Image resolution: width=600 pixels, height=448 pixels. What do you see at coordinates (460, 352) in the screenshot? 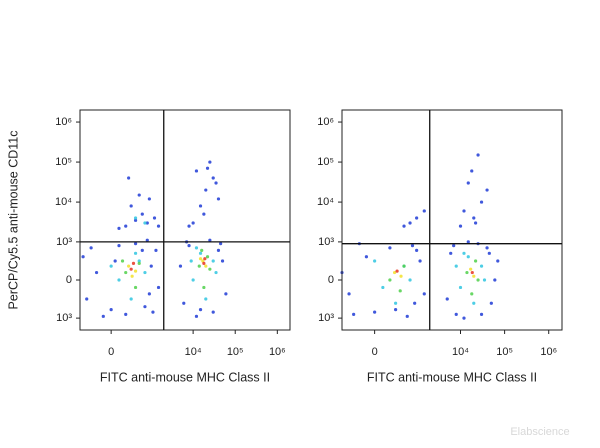
I see `x-tick-label: 10⁴` at bounding box center [460, 352].